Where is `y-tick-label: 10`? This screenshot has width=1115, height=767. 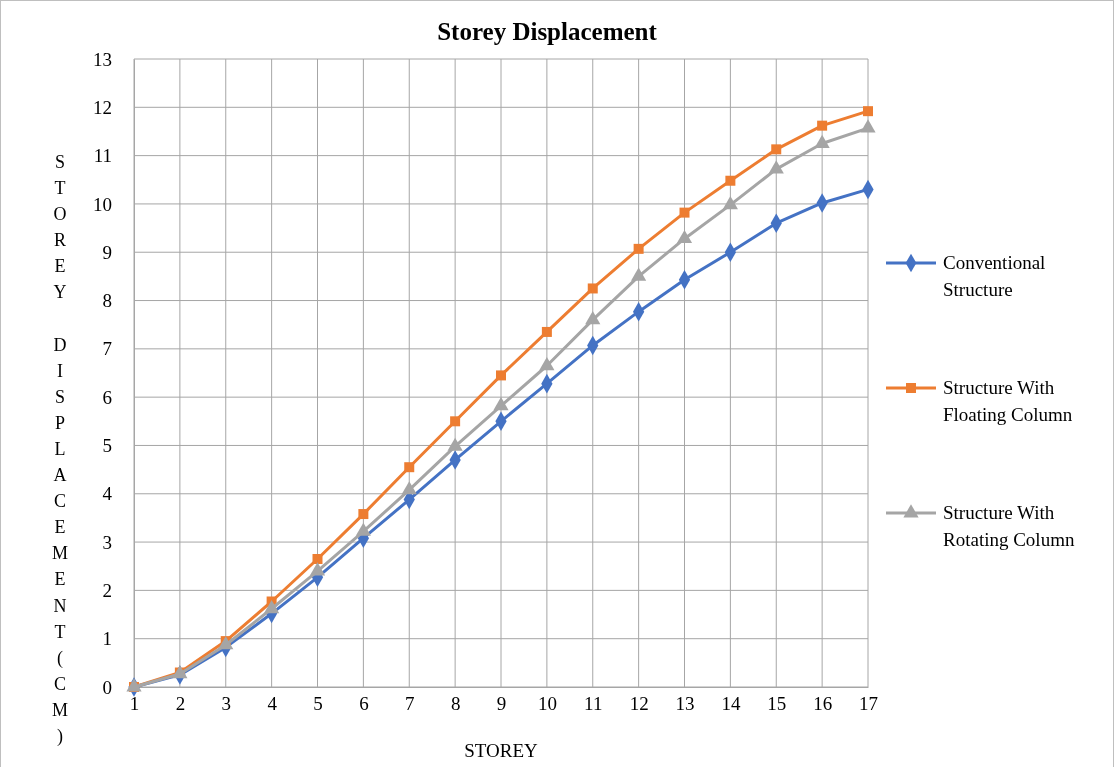 y-tick-label: 10 is located at coordinates (102, 204).